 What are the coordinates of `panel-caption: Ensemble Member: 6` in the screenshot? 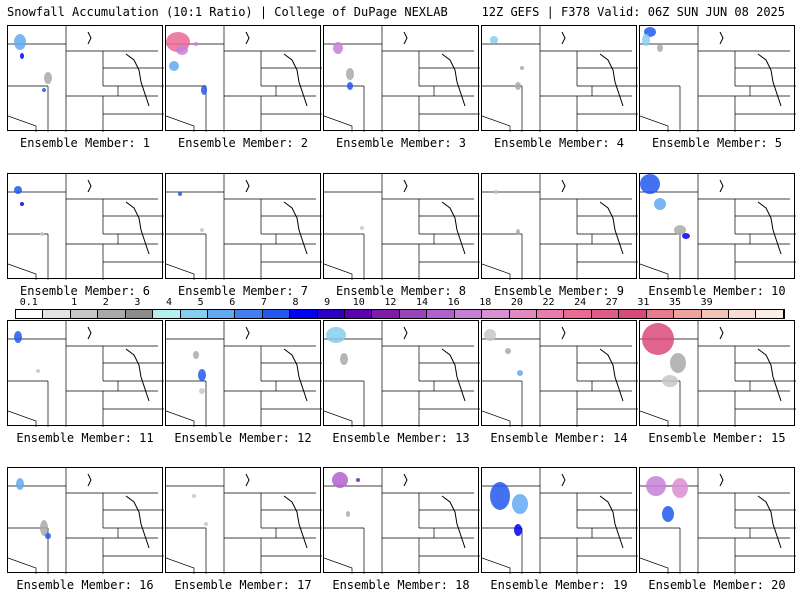 It's located at (85, 291).